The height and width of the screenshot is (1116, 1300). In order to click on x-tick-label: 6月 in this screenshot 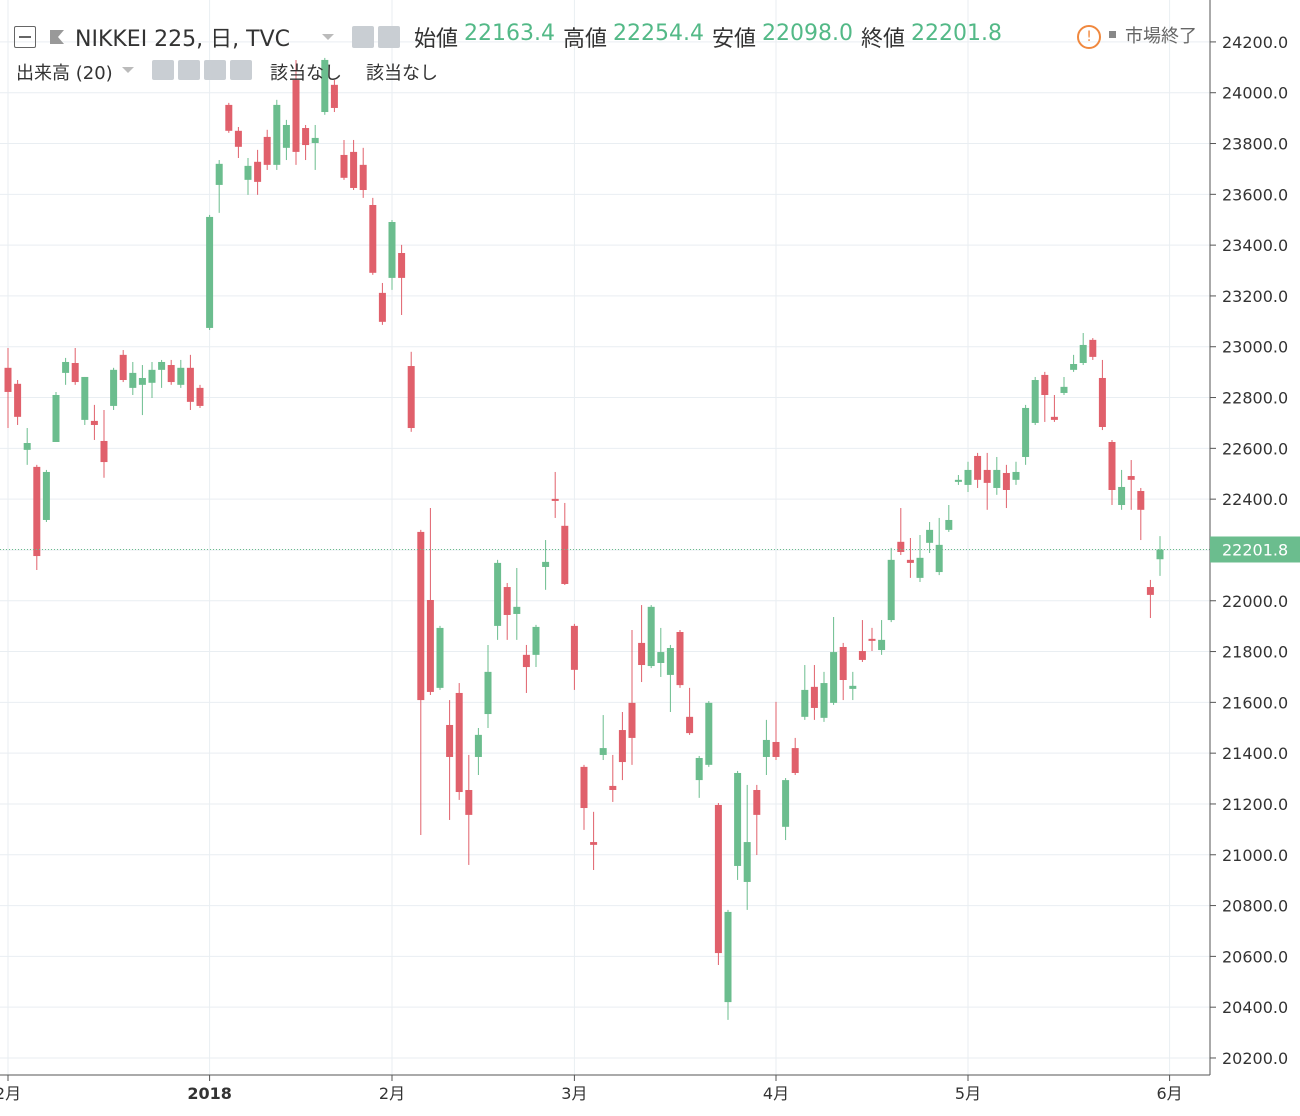, I will do `click(1170, 1093)`.